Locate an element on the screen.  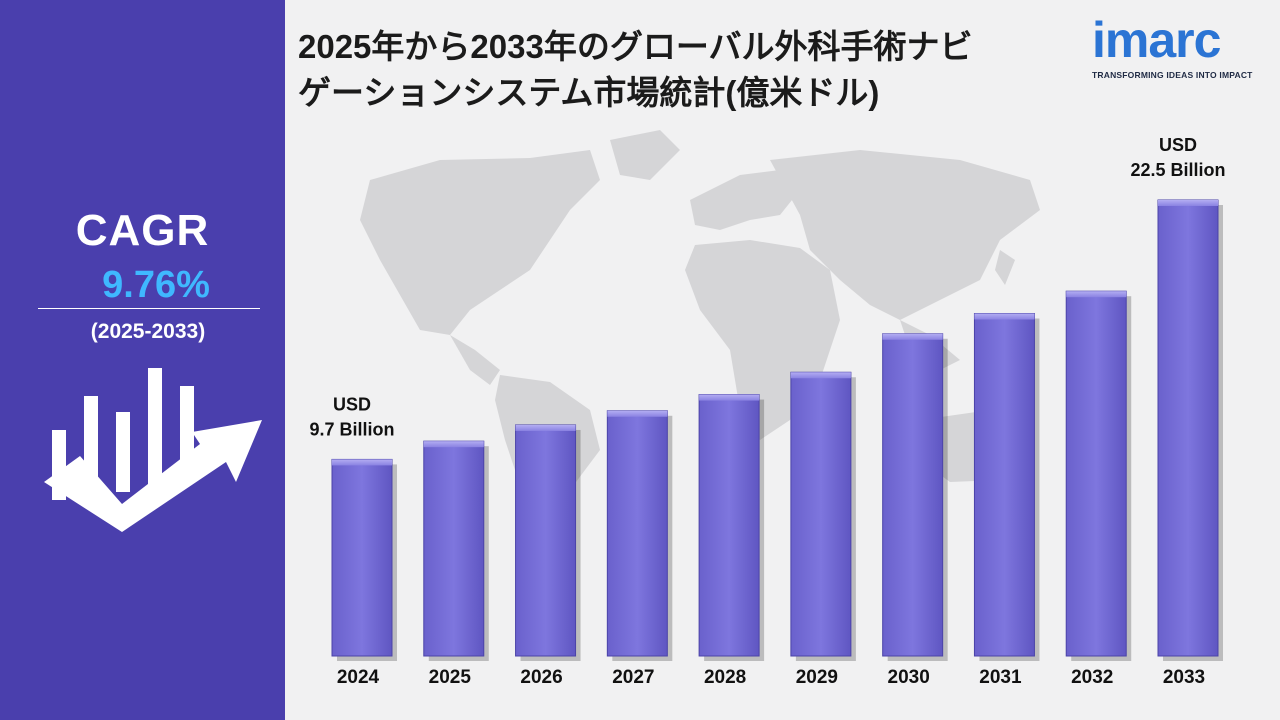
cagr-value: 9.76% is located at coordinates (156, 285).